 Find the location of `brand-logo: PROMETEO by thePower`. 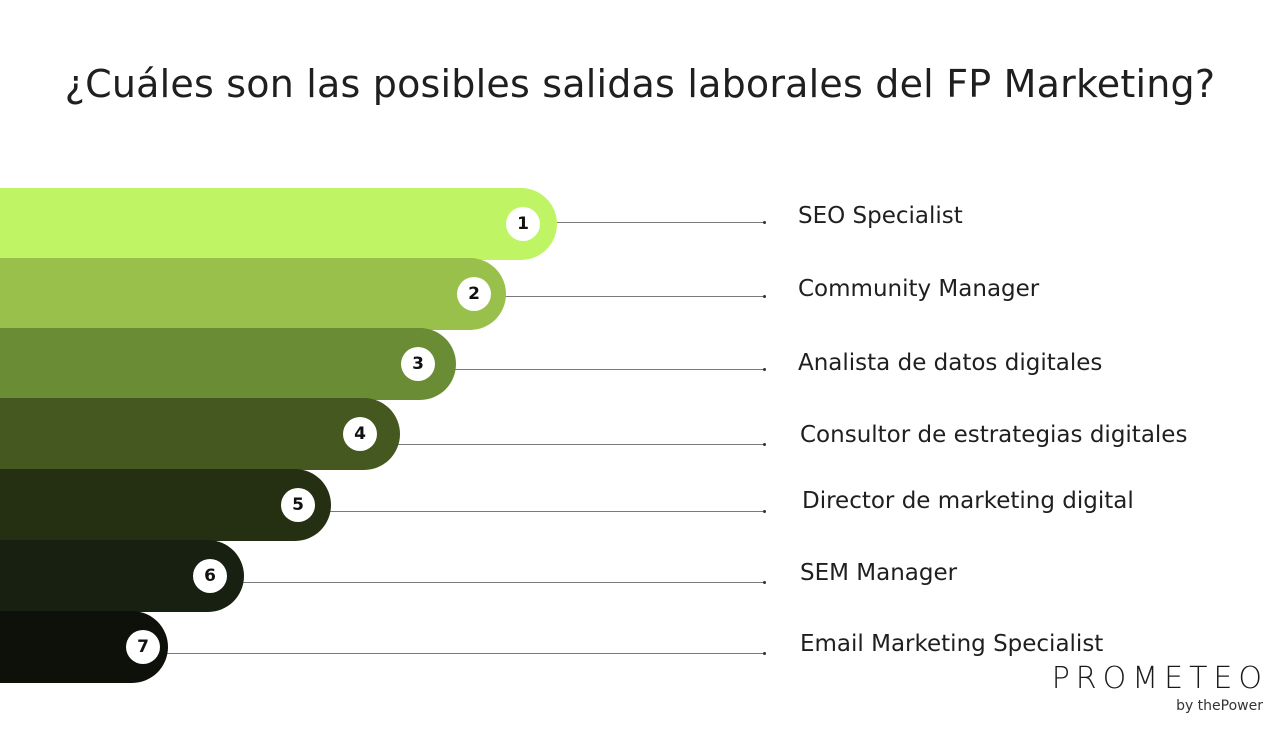

brand-logo: PROMETEO by thePower is located at coordinates (1158, 688).